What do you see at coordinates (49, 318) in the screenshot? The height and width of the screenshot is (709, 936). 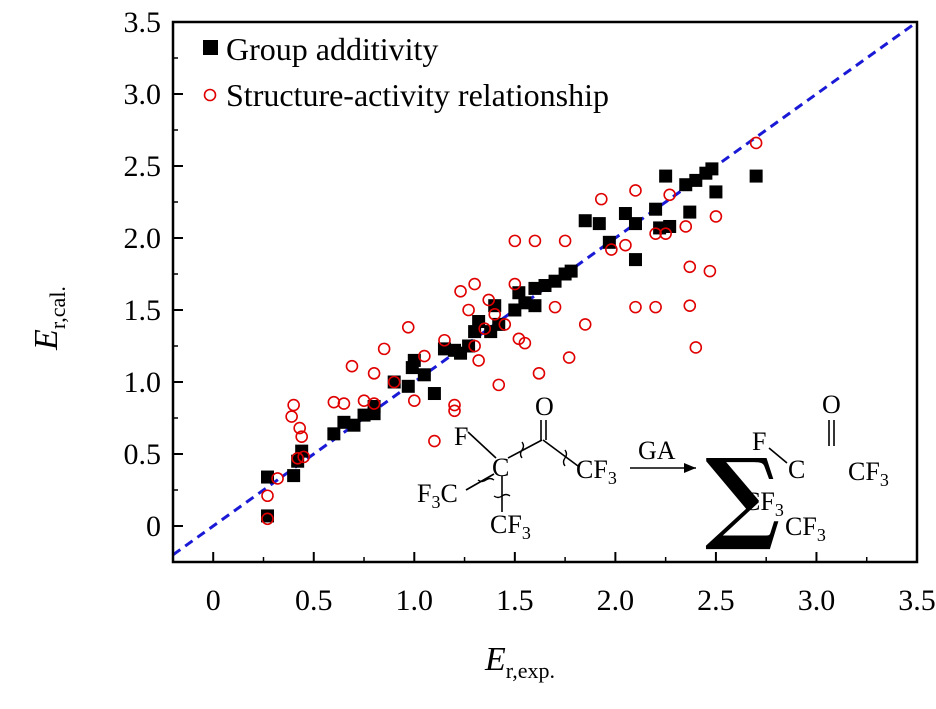 I see `y-axis-title: Er,cal.` at bounding box center [49, 318].